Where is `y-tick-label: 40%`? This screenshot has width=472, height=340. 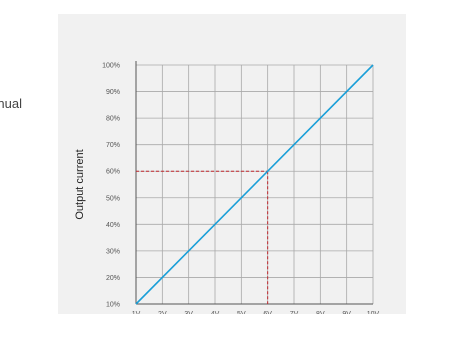
y-tick-label: 40% is located at coordinates (113, 225).